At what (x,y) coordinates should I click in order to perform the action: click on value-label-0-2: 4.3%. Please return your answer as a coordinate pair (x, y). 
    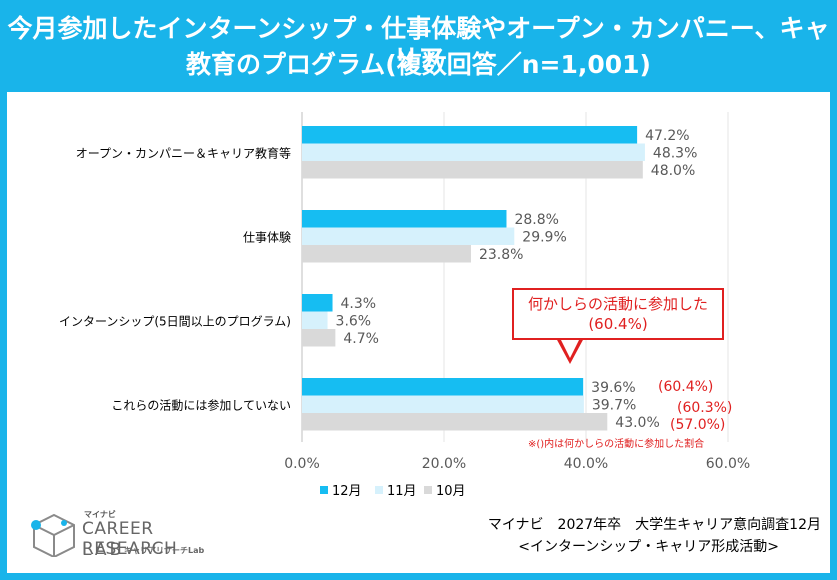
    Looking at the image, I should click on (359, 304).